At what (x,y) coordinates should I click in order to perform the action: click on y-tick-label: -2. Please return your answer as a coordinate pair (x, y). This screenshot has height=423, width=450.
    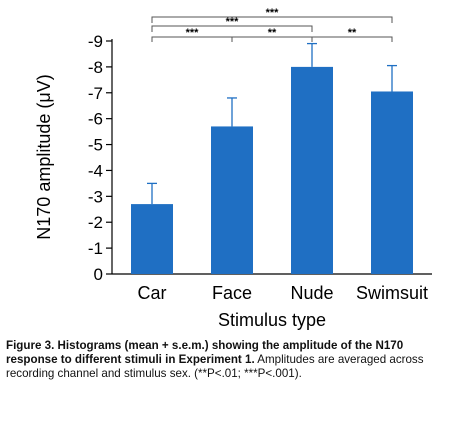
    Looking at the image, I should click on (95, 222).